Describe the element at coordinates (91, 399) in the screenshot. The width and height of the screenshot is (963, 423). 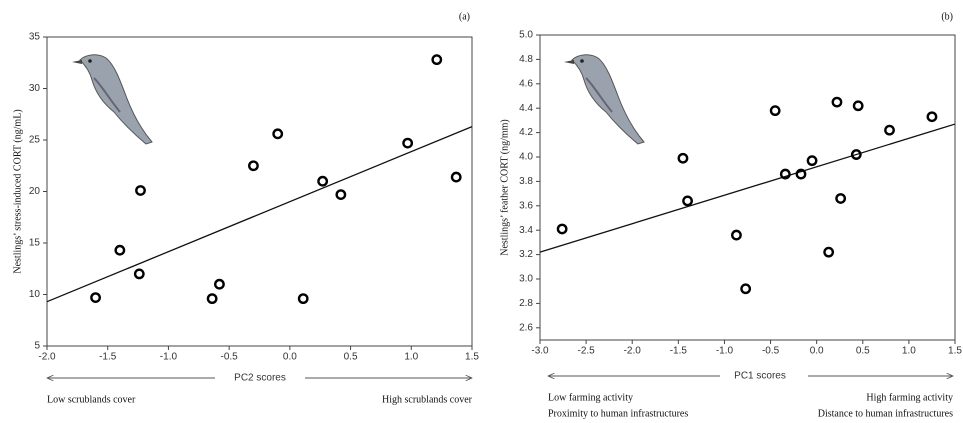
I see `annotation: Low scrublands cover` at that location.